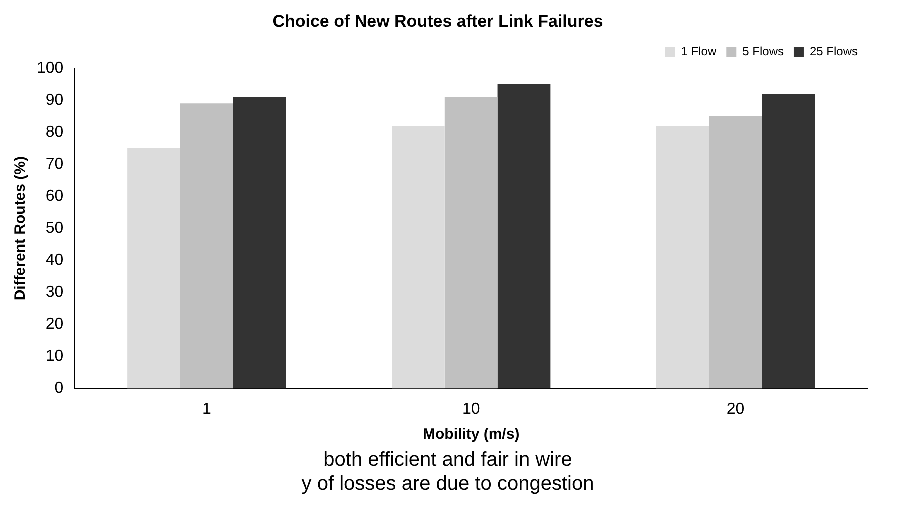 The width and height of the screenshot is (899, 531). What do you see at coordinates (55, 325) in the screenshot?
I see `y-tick-label: 20` at bounding box center [55, 325].